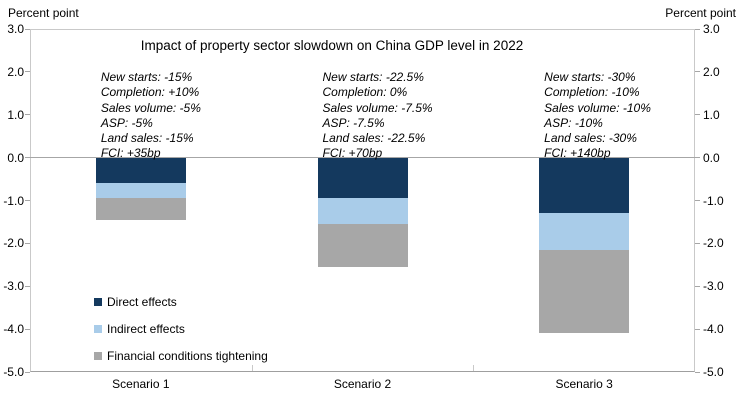  What do you see at coordinates (150, 92) in the screenshot?
I see `annotation-line: Completion: +10%` at bounding box center [150, 92].